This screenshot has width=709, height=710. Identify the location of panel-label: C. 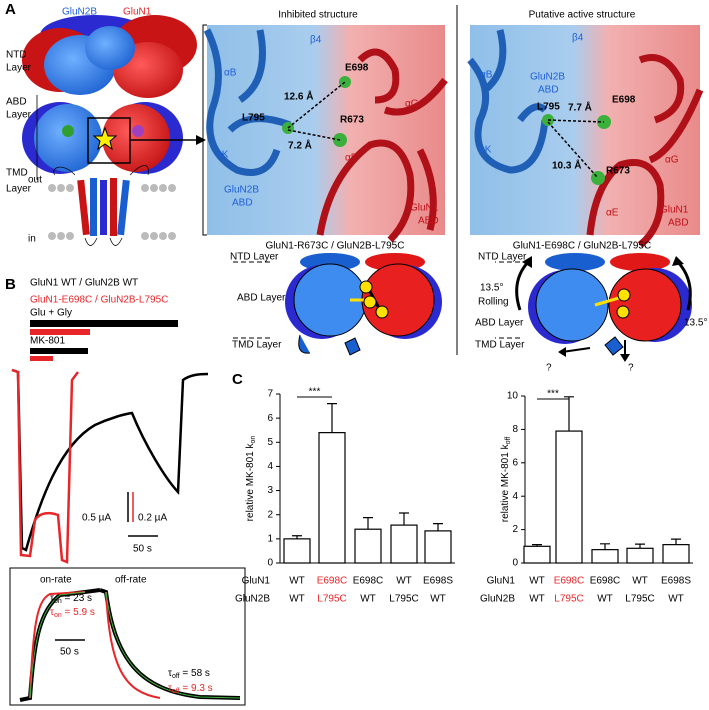
(237, 379).